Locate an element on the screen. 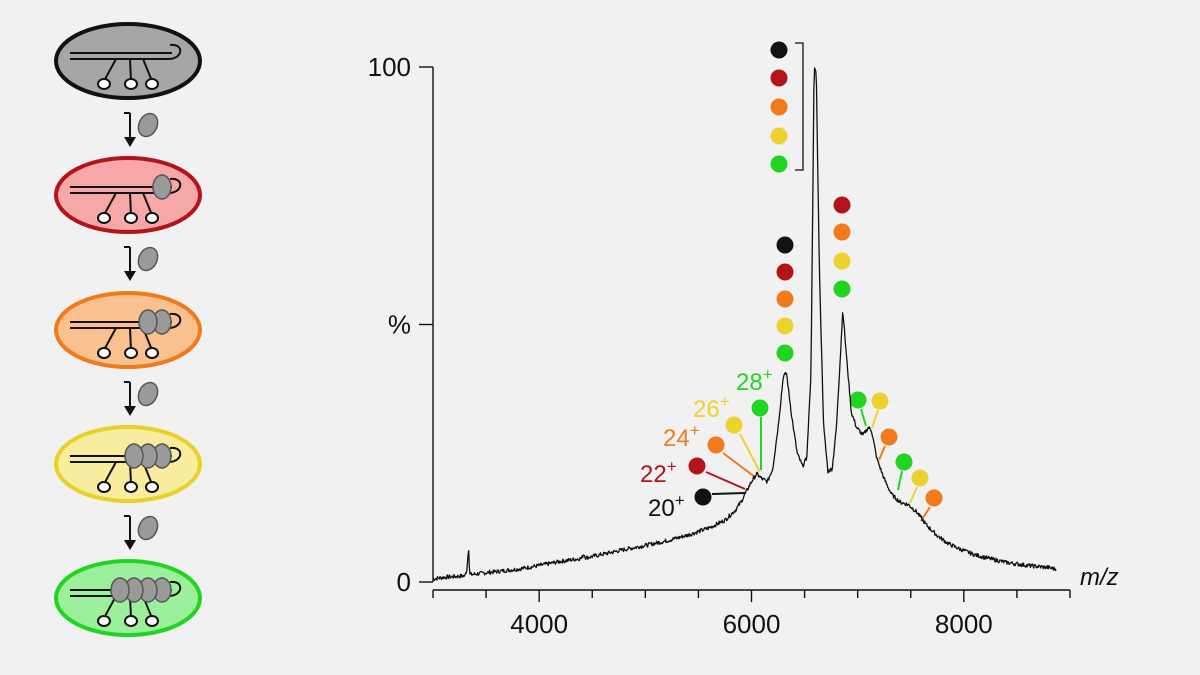  charge-number: 22 is located at coordinates (653, 474).